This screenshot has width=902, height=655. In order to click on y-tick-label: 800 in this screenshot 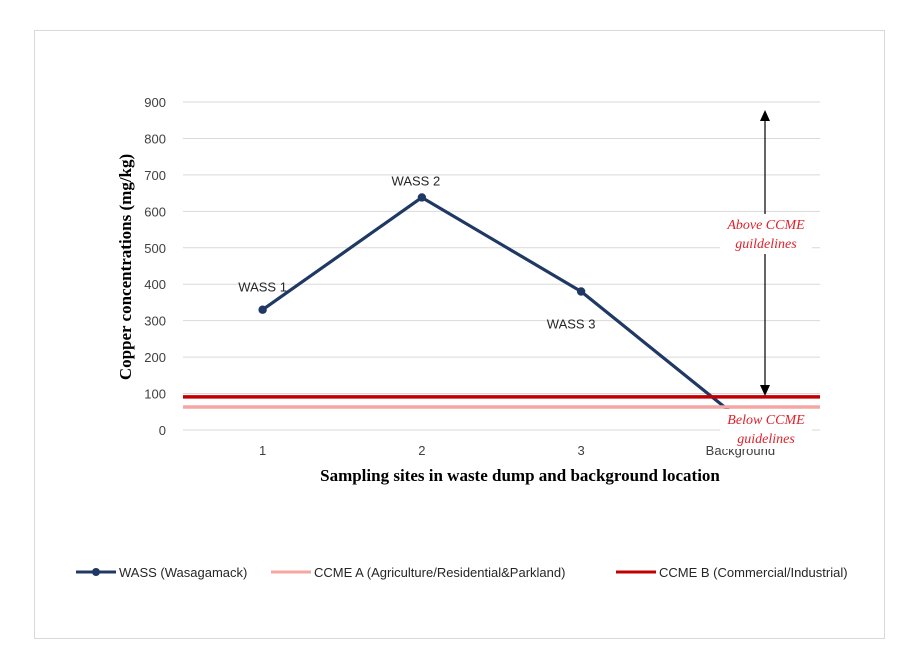, I will do `click(155, 138)`.